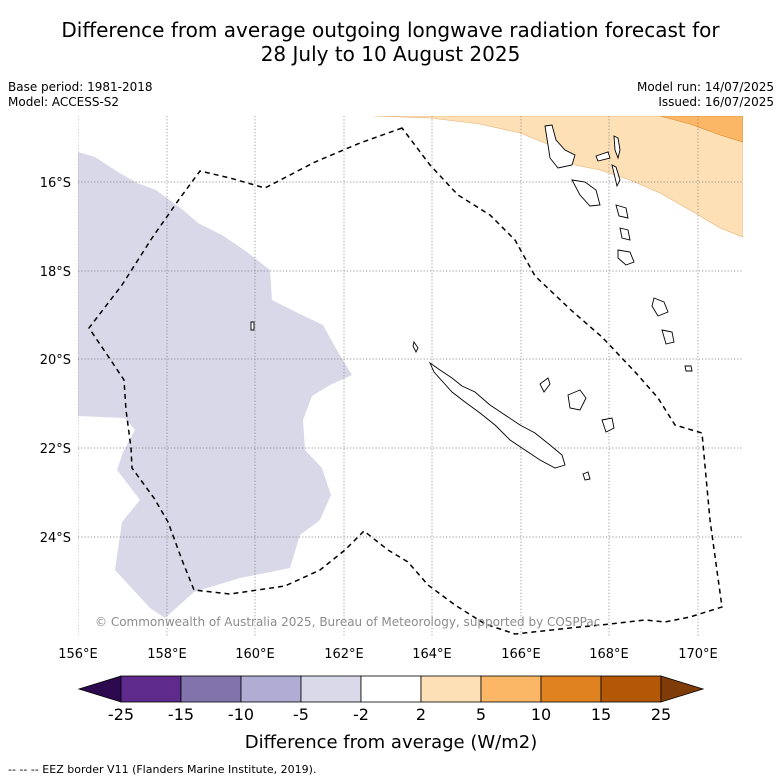 Image resolution: width=781 pixels, height=781 pixels. What do you see at coordinates (432, 654) in the screenshot?
I see `lon-label-164e: 164°E` at bounding box center [432, 654].